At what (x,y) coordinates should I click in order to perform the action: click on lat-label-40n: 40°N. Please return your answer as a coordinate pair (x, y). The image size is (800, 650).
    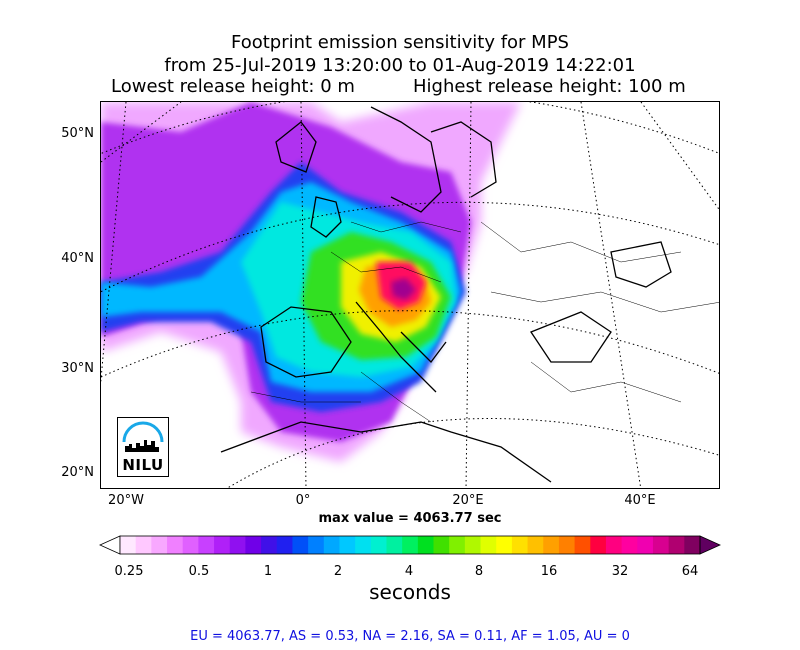
    Looking at the image, I should click on (77, 258).